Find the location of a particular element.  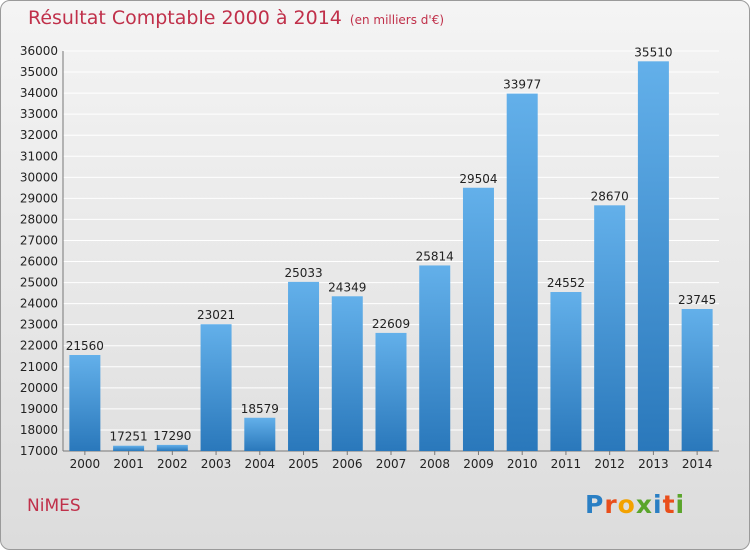

proxiti-logo: Proxiti is located at coordinates (635, 504).